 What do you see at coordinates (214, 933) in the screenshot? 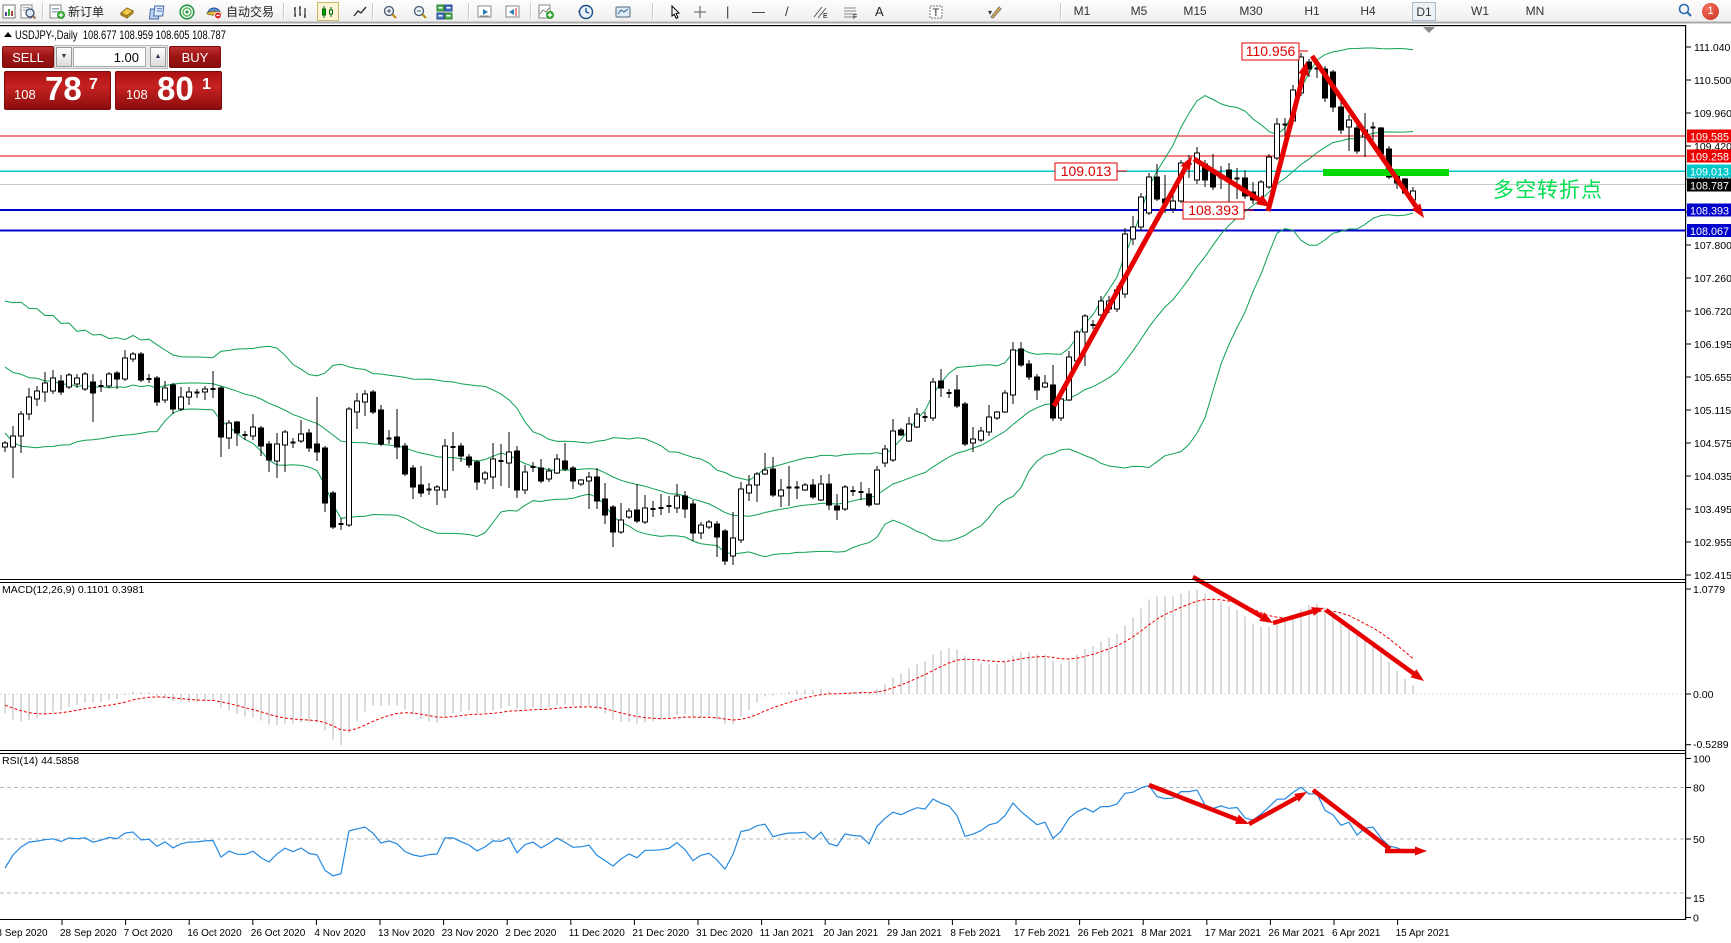
I see `svg-text: 16 Oct 2020` at bounding box center [214, 933].